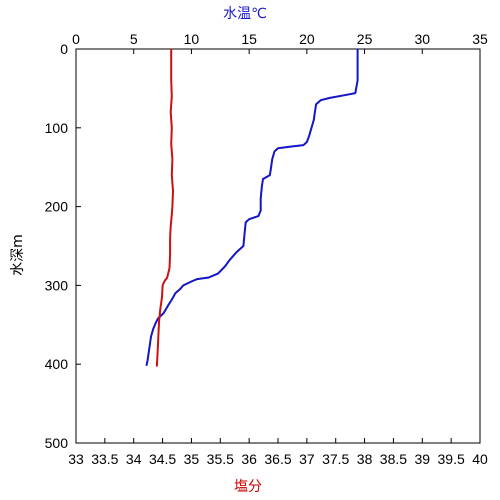 This screenshot has height=500, width=500. What do you see at coordinates (57, 364) in the screenshot?
I see `y-tick-label: 400` at bounding box center [57, 364].